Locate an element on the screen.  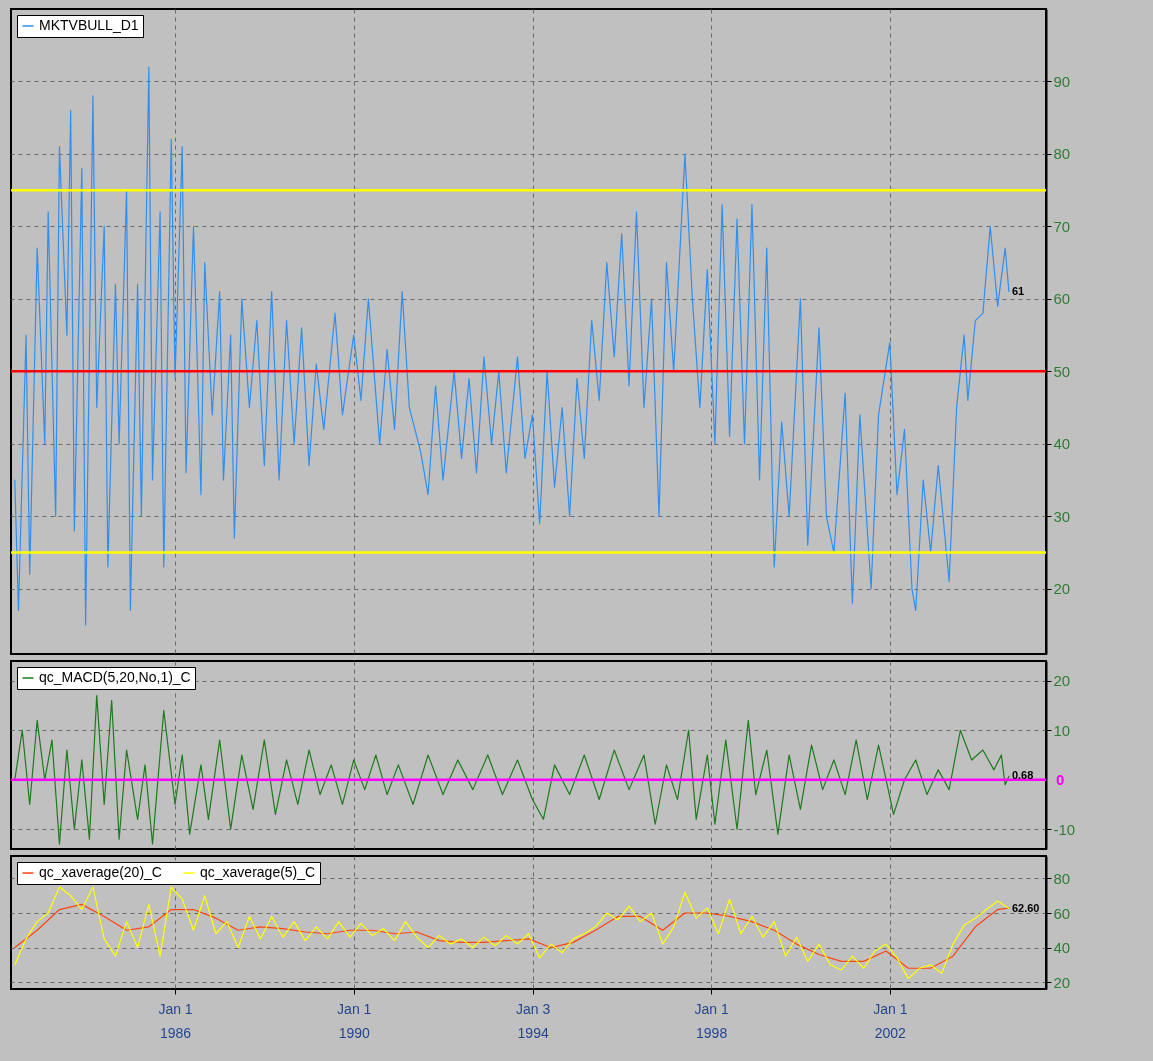
y-tick-label: 30 is located at coordinates (1062, 516).